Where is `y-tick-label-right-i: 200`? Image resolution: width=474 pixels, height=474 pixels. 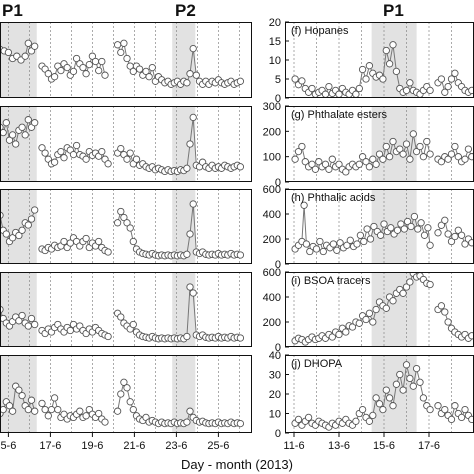
y-tick-label-right-i: 200 is located at coordinates (272, 323).